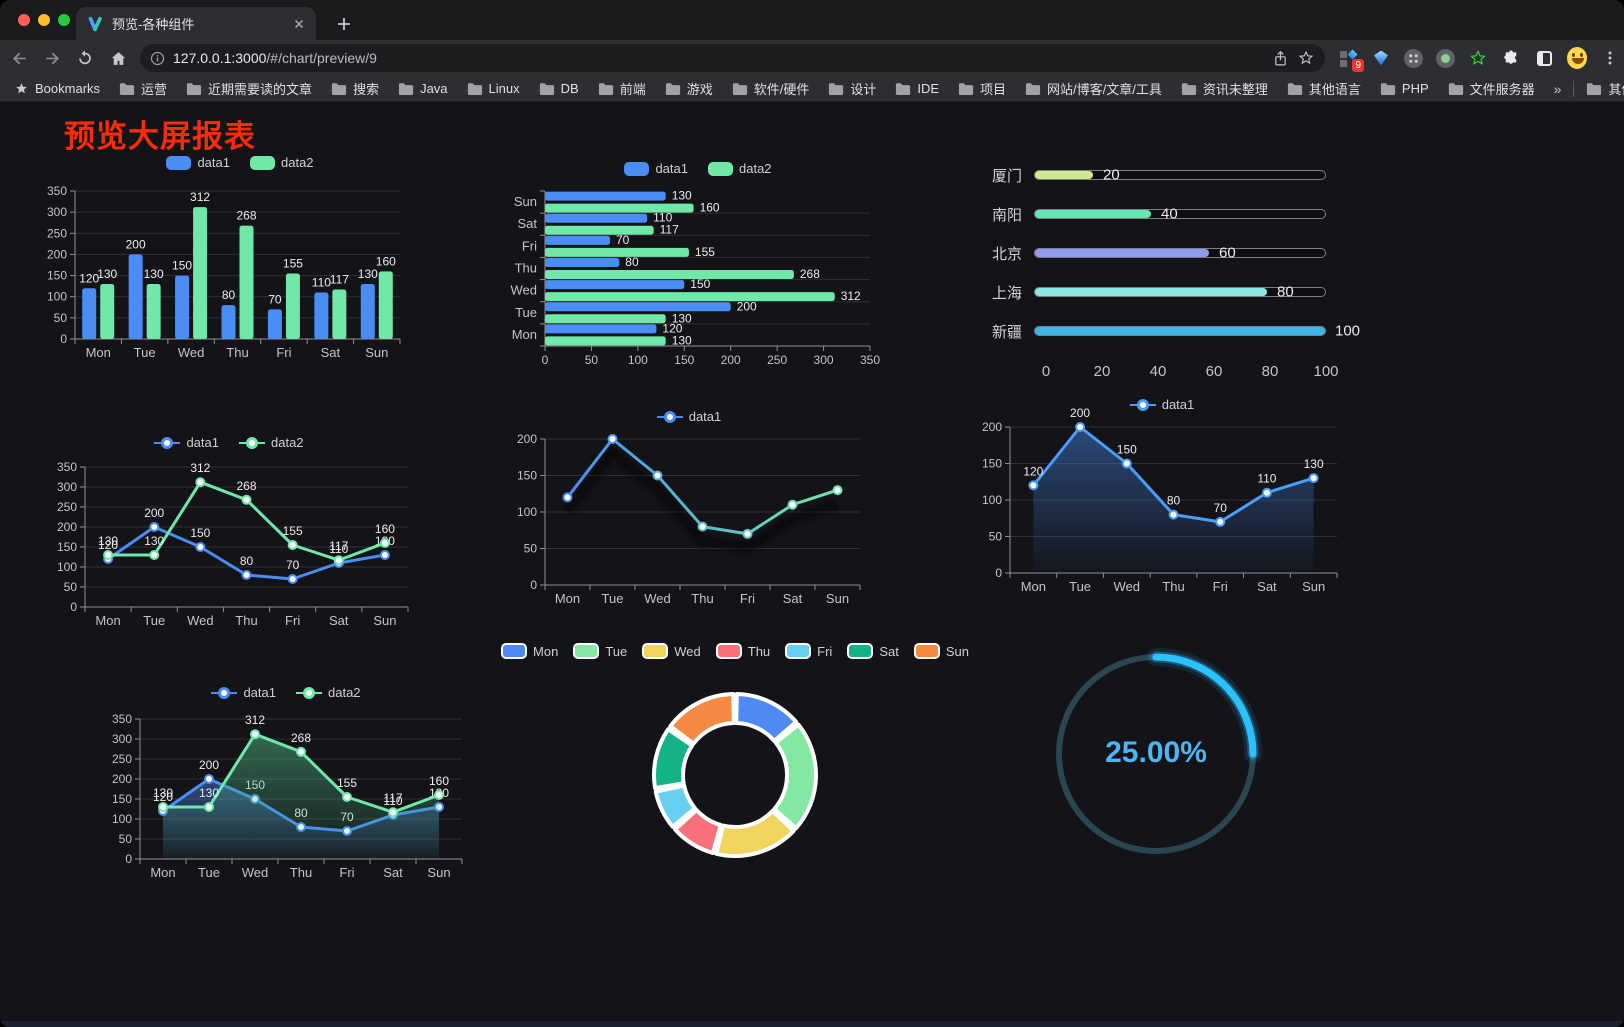 This screenshot has height=1027, width=1624. What do you see at coordinates (423, 88) in the screenshot?
I see `bookmark-item: Java` at bounding box center [423, 88].